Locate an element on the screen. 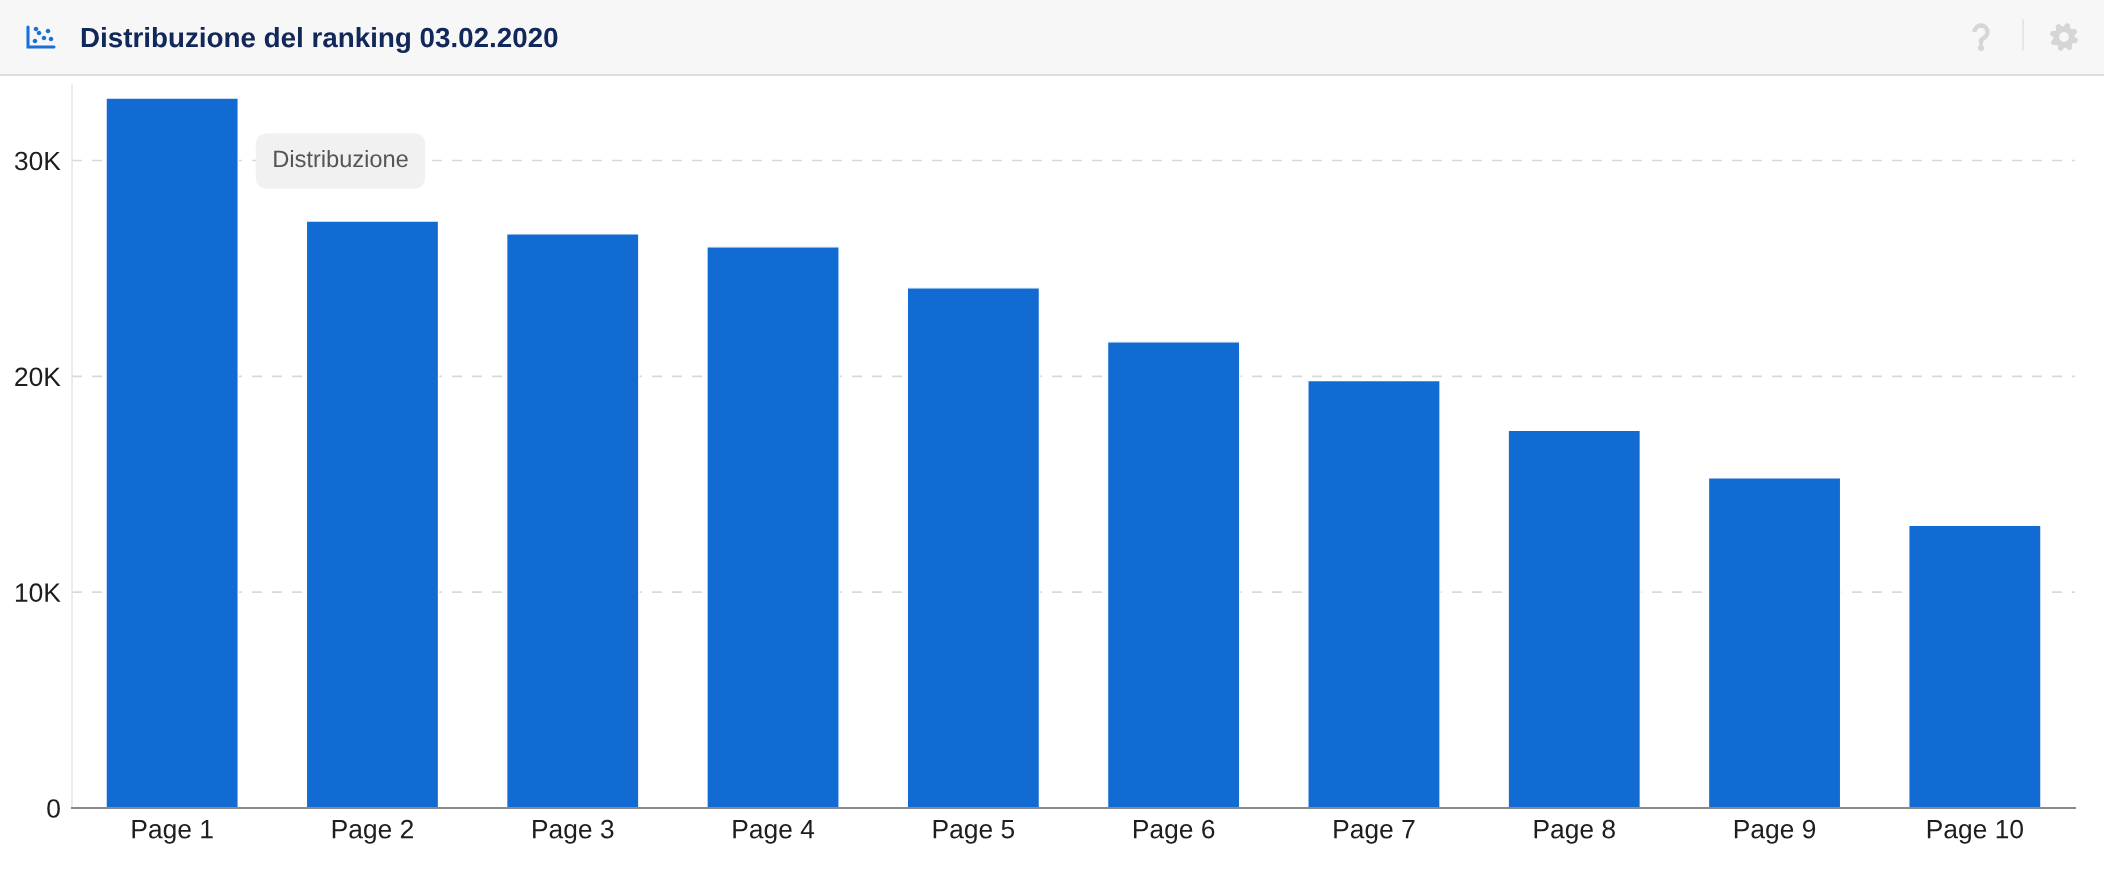  annotation: Distribuzione is located at coordinates (341, 158).